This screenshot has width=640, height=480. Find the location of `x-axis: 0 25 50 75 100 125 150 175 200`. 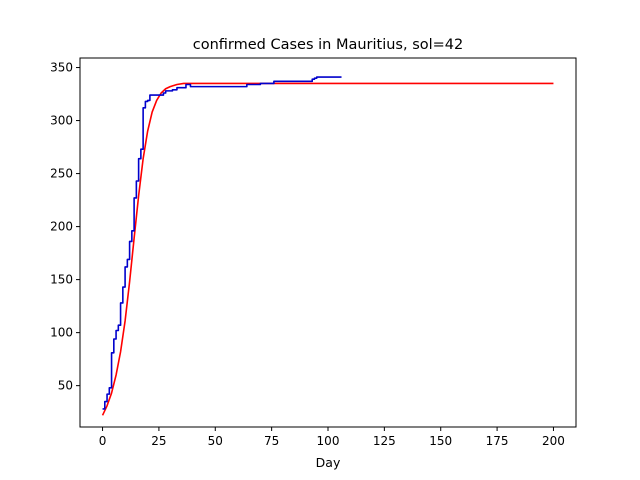

x-axis: 0 25 50 75 100 125 150 175 200 is located at coordinates (332, 437).